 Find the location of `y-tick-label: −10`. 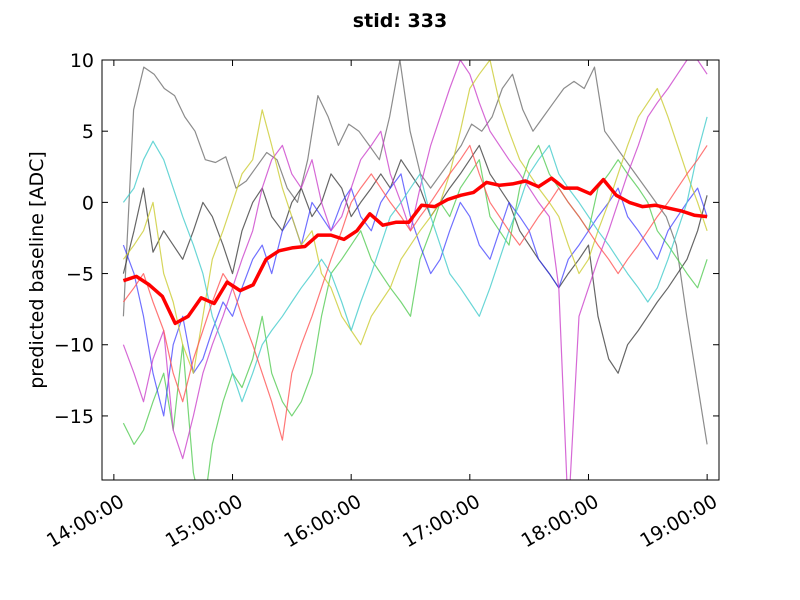

y-tick-label: −10 is located at coordinates (74, 346).